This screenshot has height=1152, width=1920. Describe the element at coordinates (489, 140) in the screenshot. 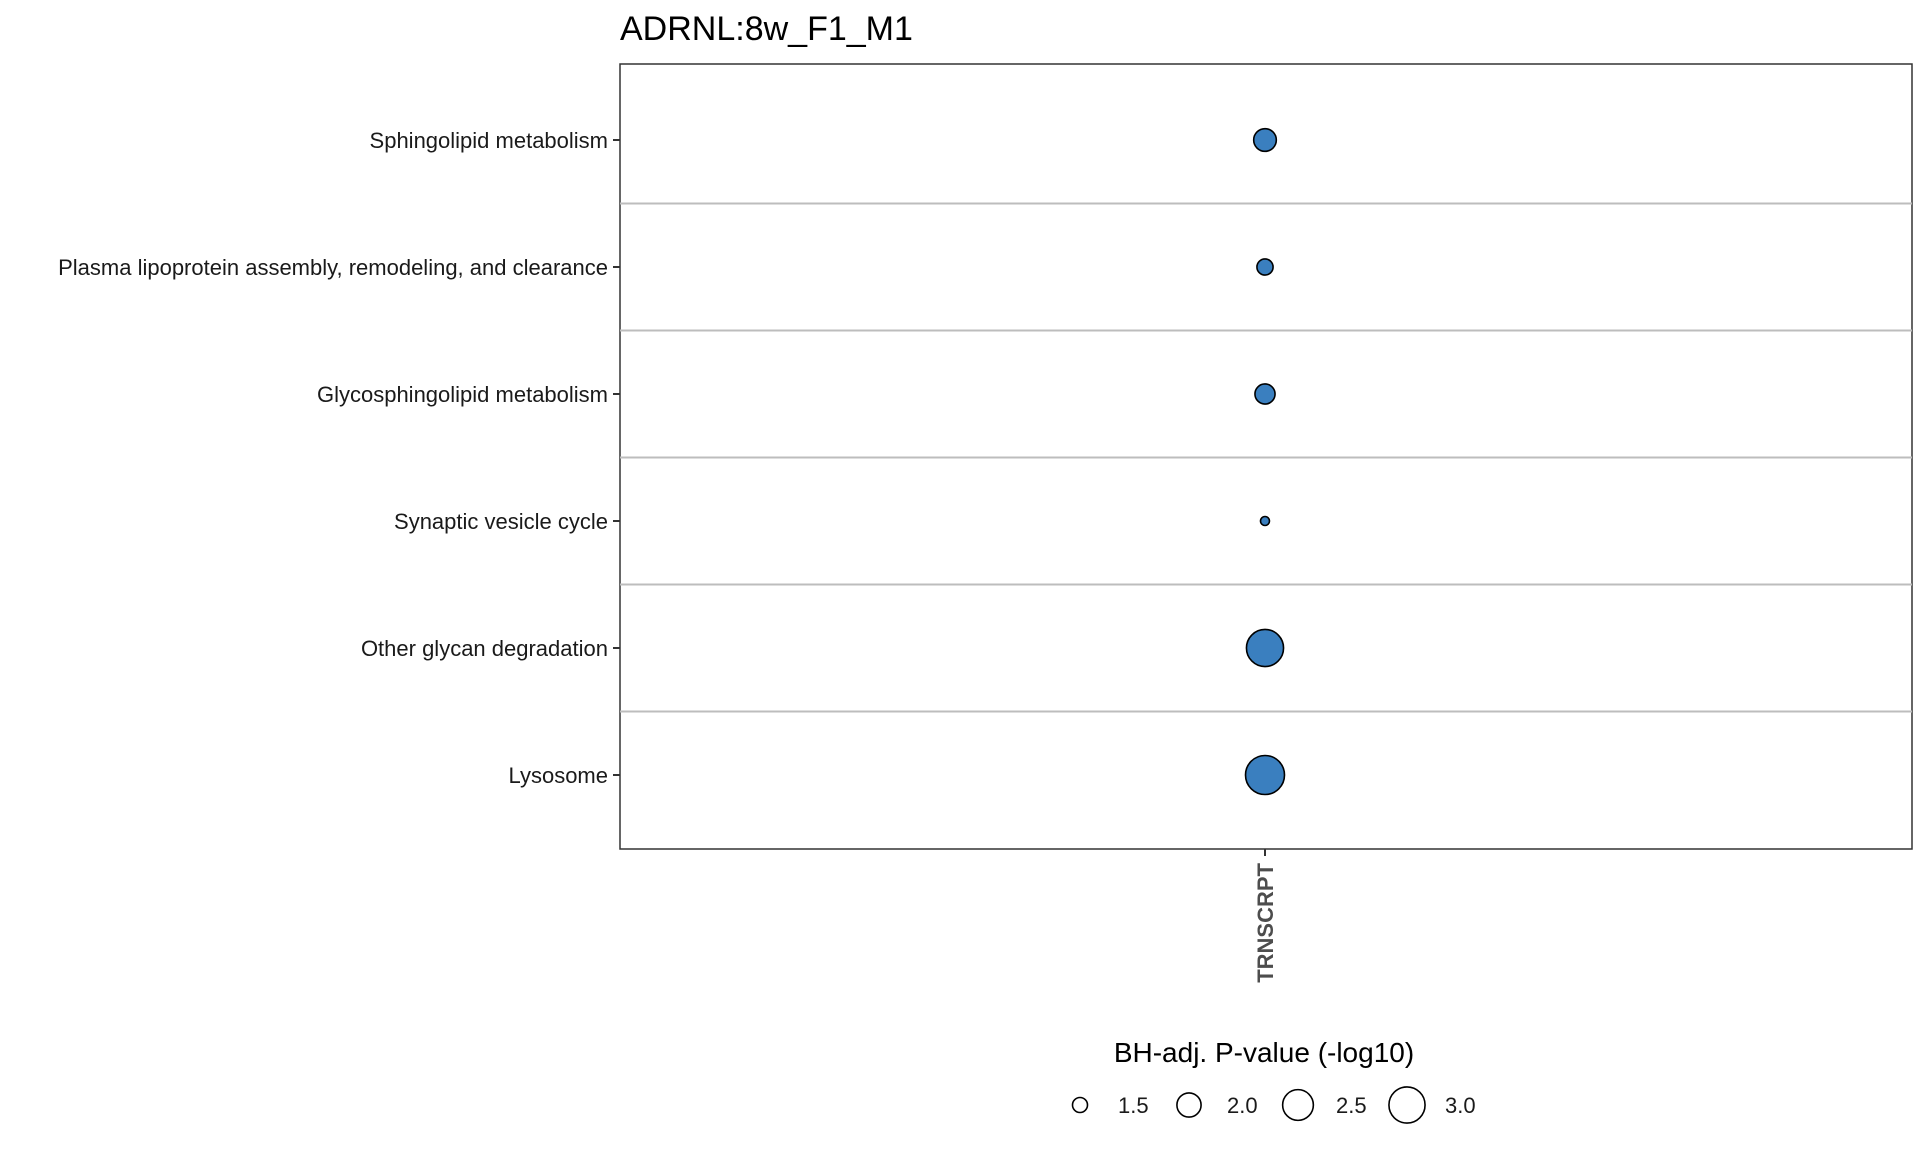

I see `y-tick-label: Sphingolipid metabolism` at that location.